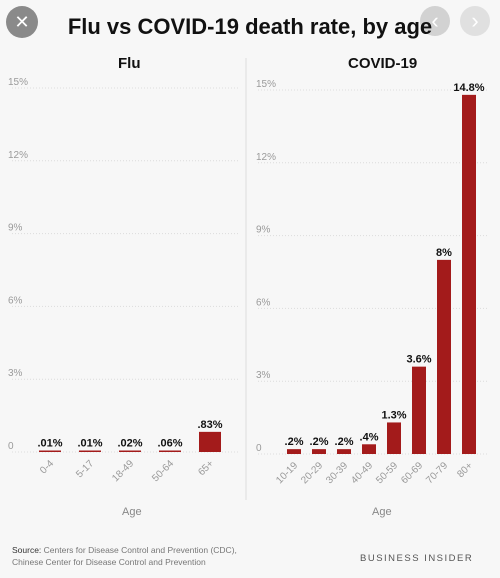 The height and width of the screenshot is (578, 500). I want to click on chevron-right-icon: ›, so click(475, 20).